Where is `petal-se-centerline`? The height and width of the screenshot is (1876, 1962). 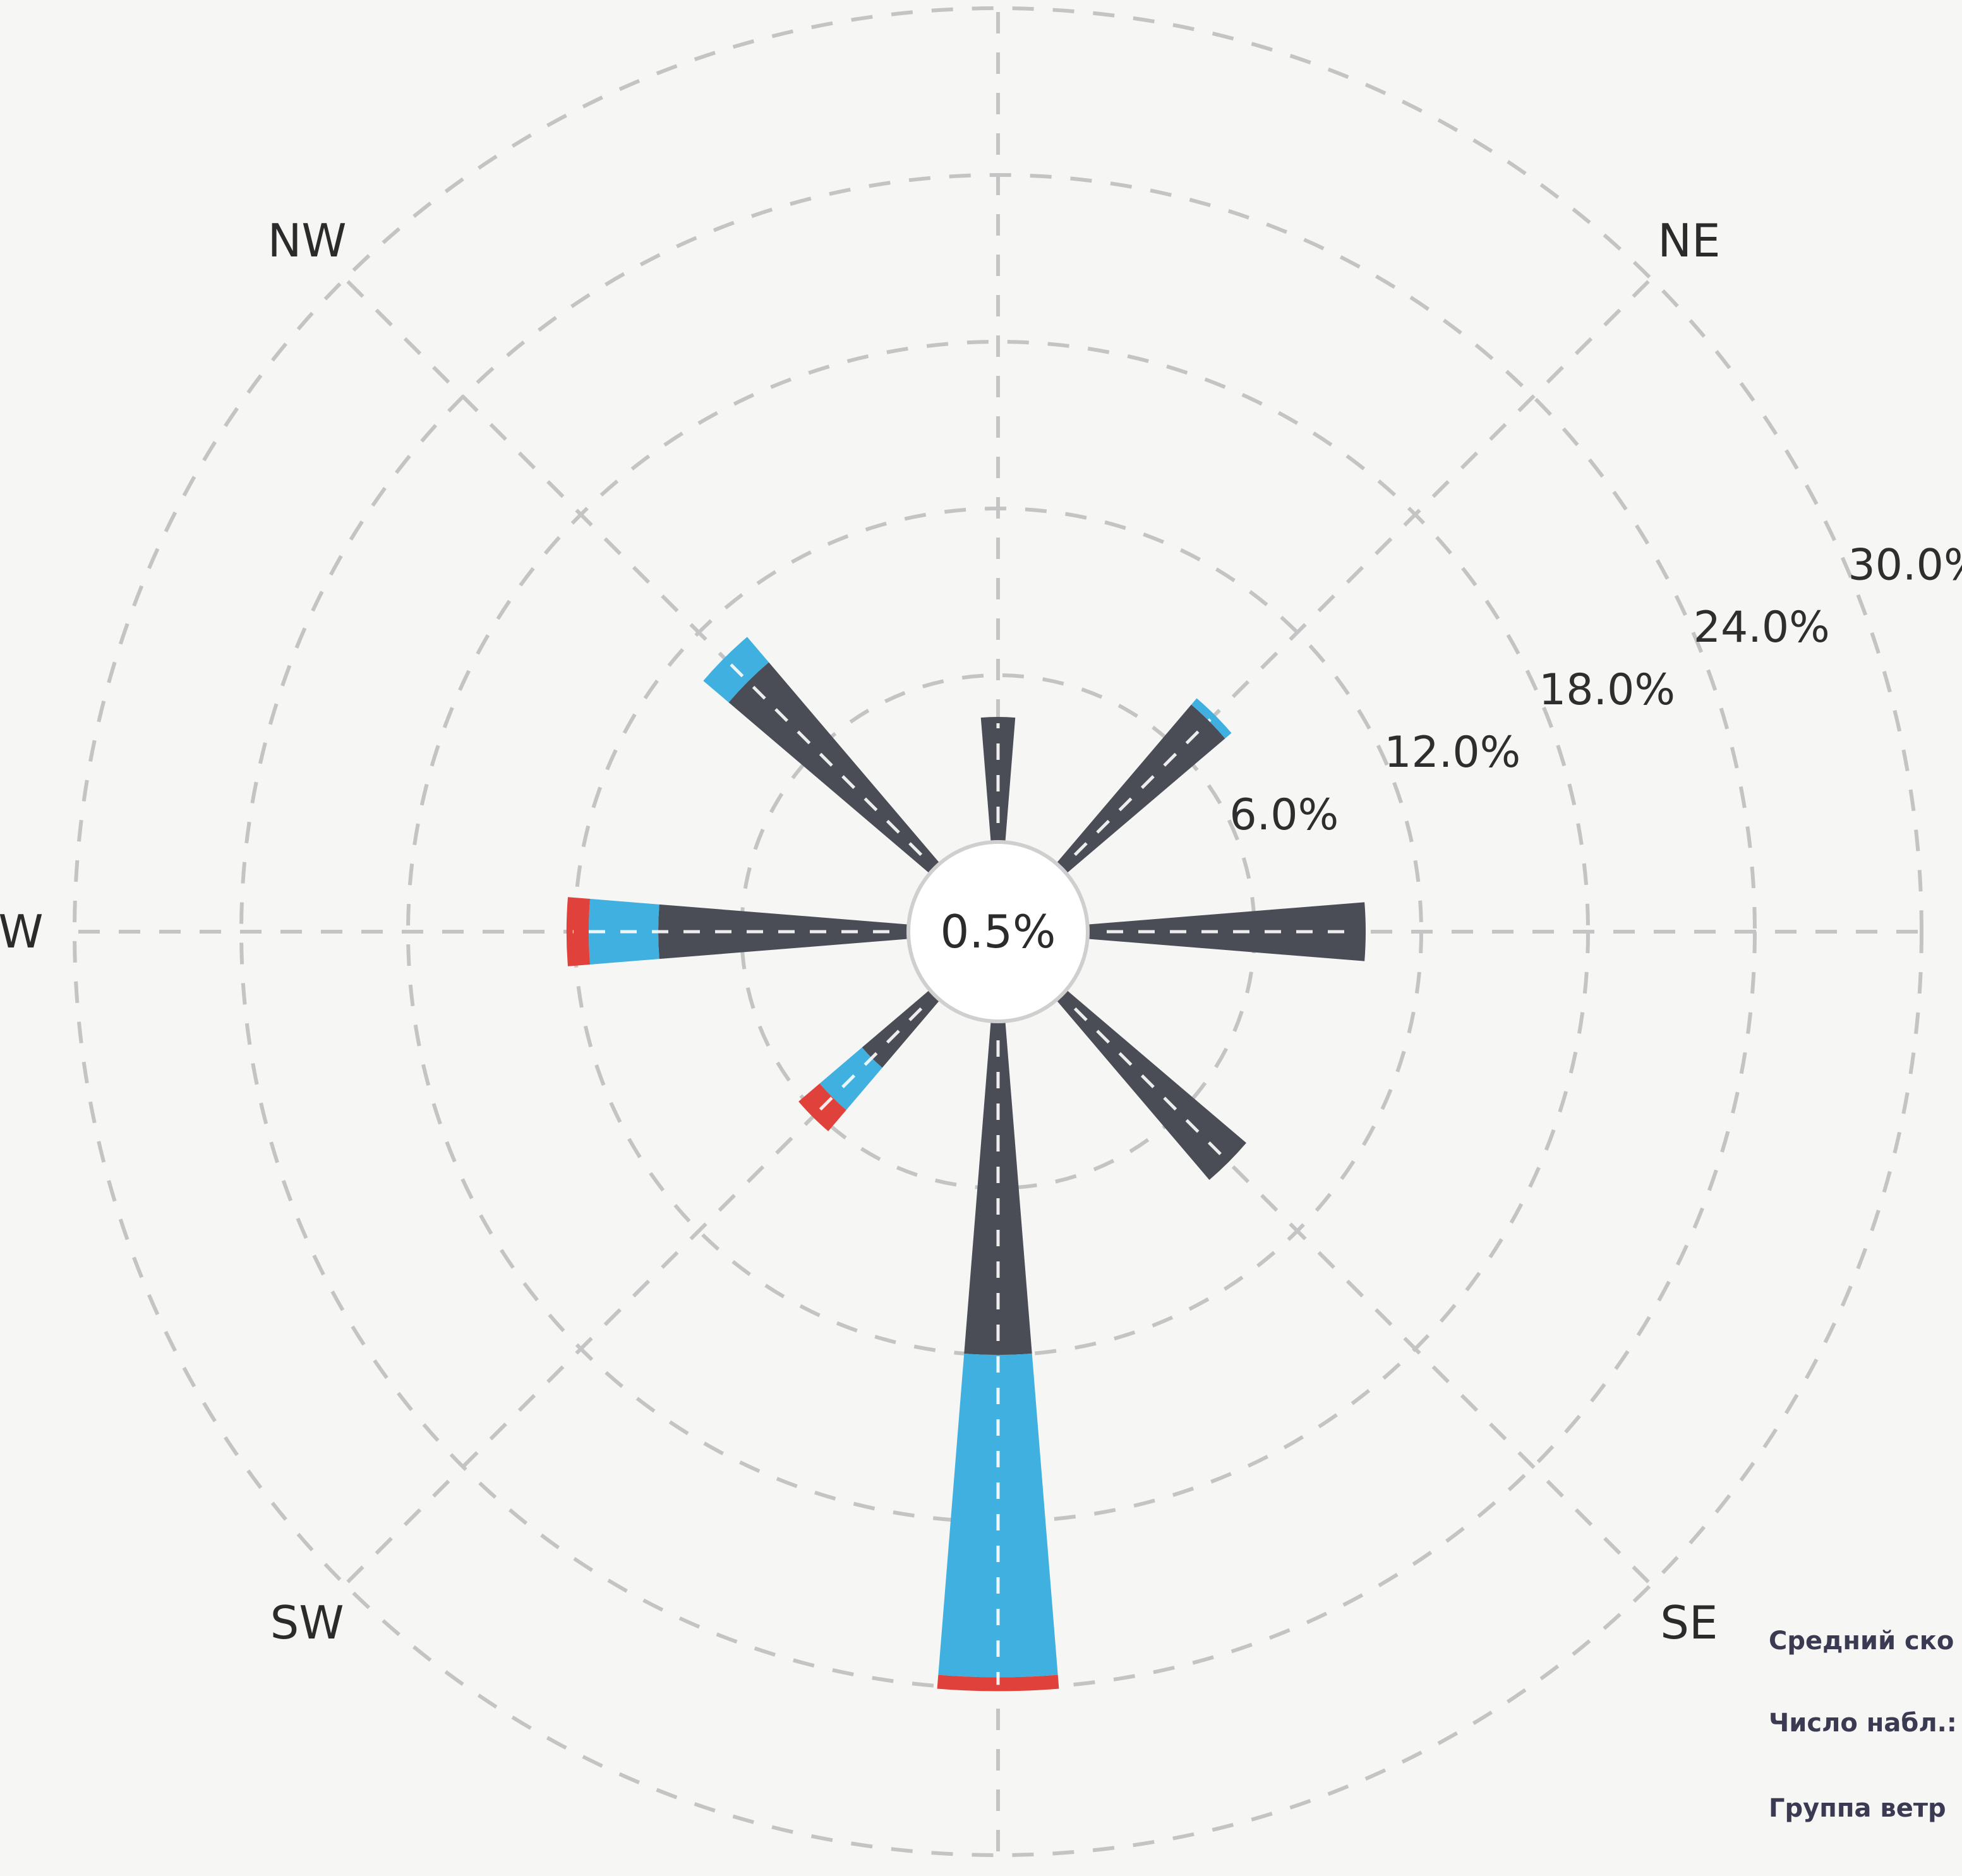
petal-se-centerline is located at coordinates (1149, 1083).